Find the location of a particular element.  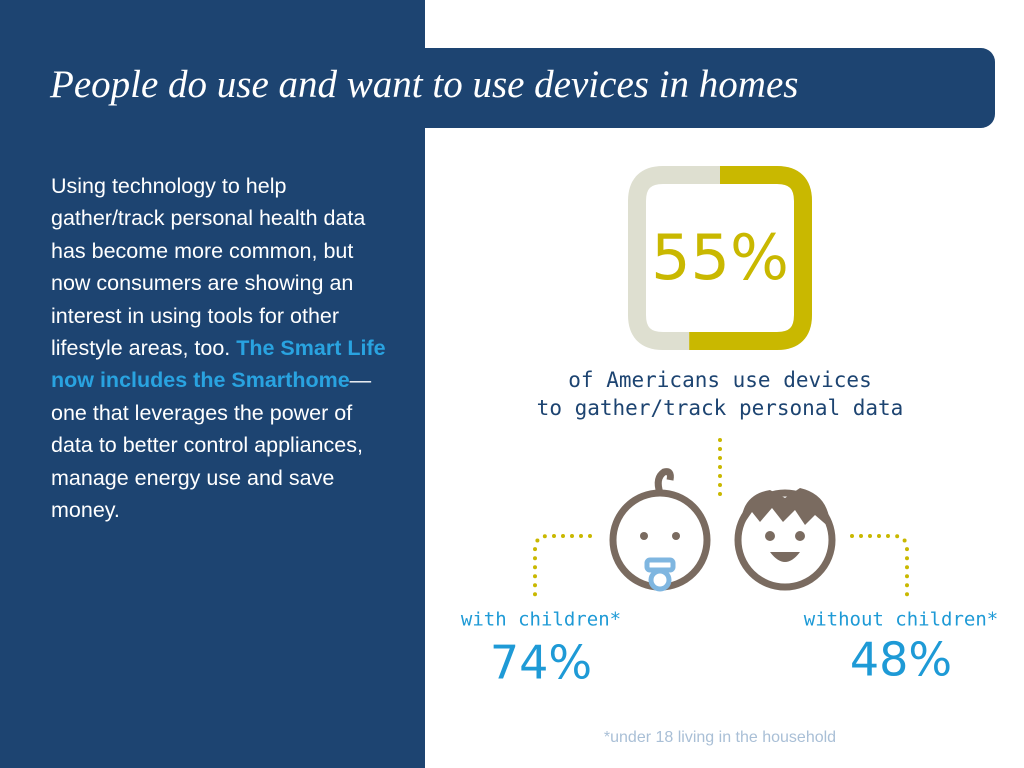

baby-icon is located at coordinates (660, 530).